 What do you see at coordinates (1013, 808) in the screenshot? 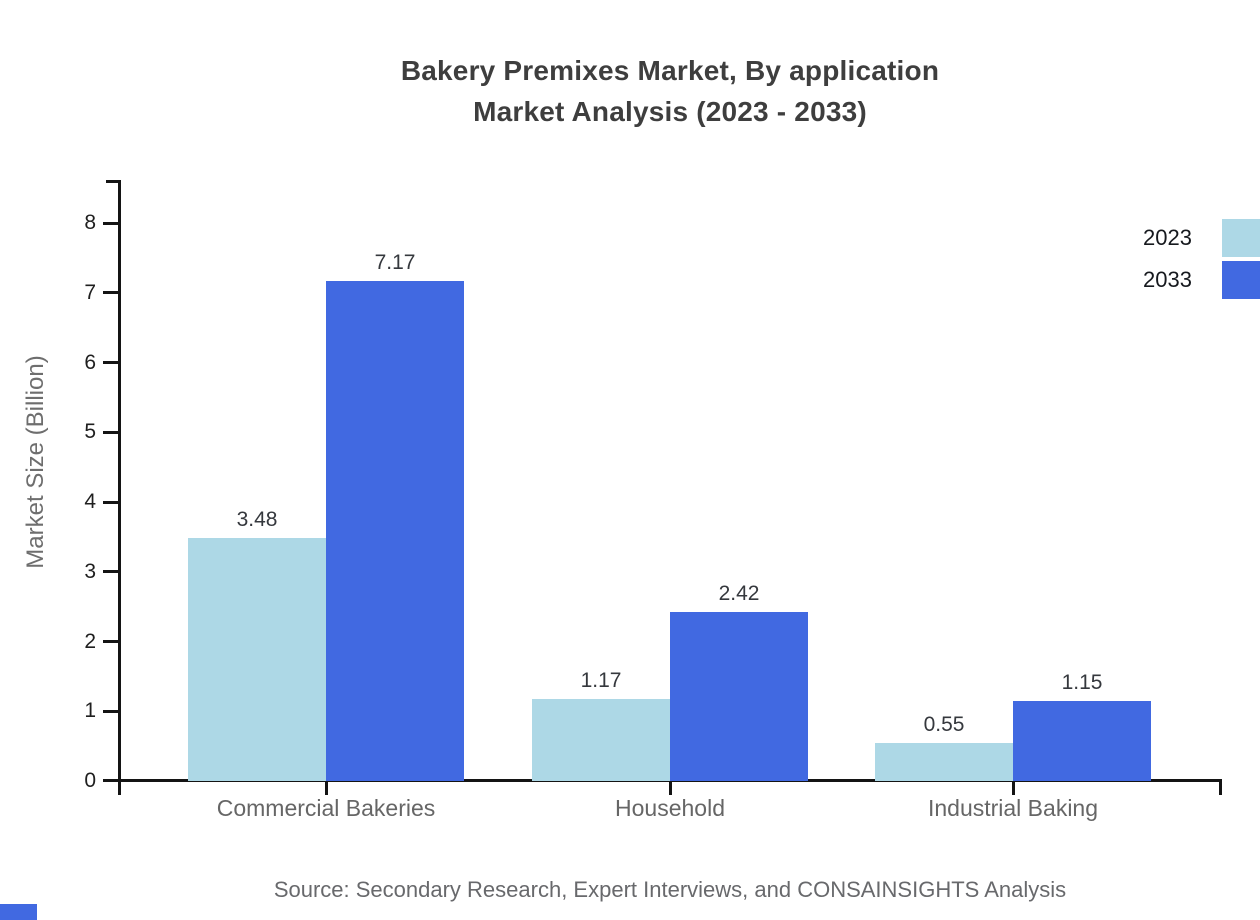
I see `x-label-industrial-baking: Industrial Baking` at bounding box center [1013, 808].